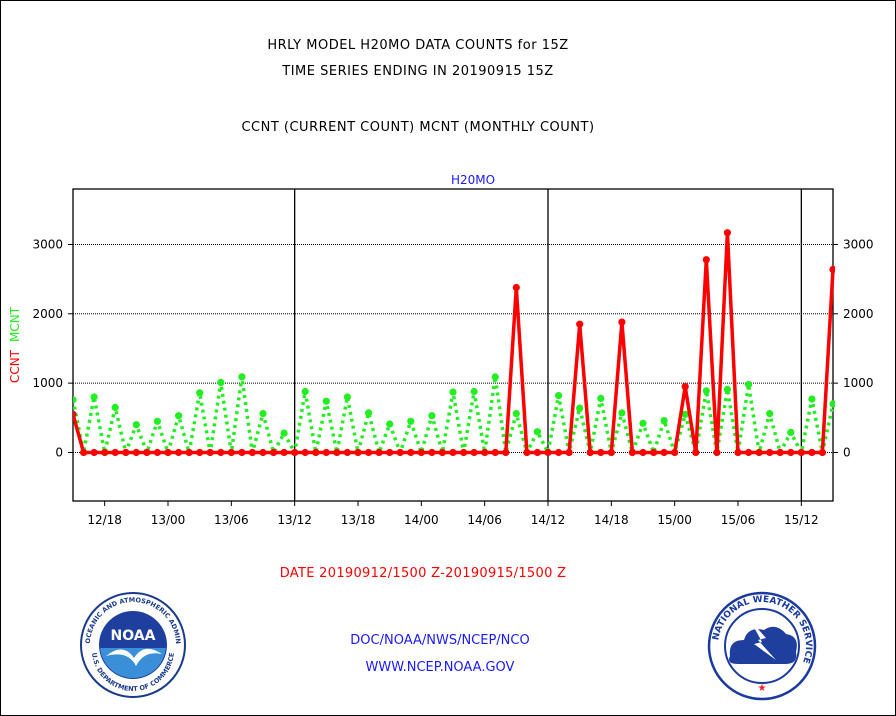 The height and width of the screenshot is (716, 896). I want to click on footer-url: WWW.NCEP.NOAA.GOV, so click(440, 667).